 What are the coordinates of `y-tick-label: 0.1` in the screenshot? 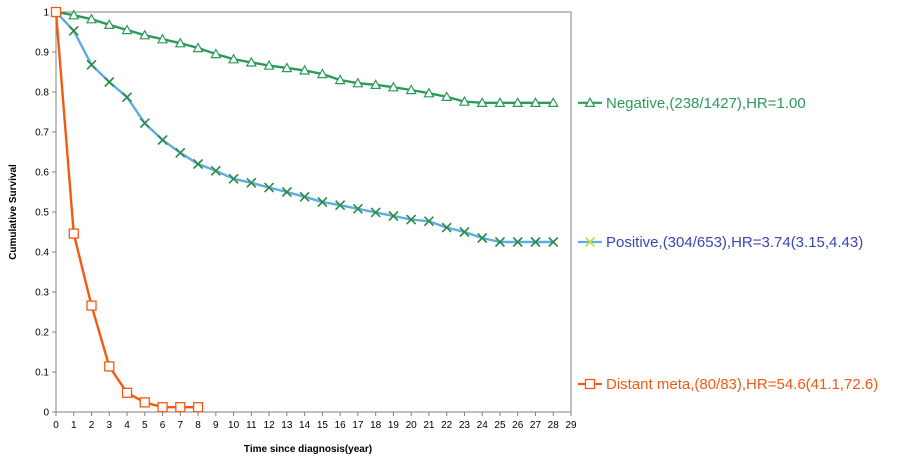 It's located at (42, 373).